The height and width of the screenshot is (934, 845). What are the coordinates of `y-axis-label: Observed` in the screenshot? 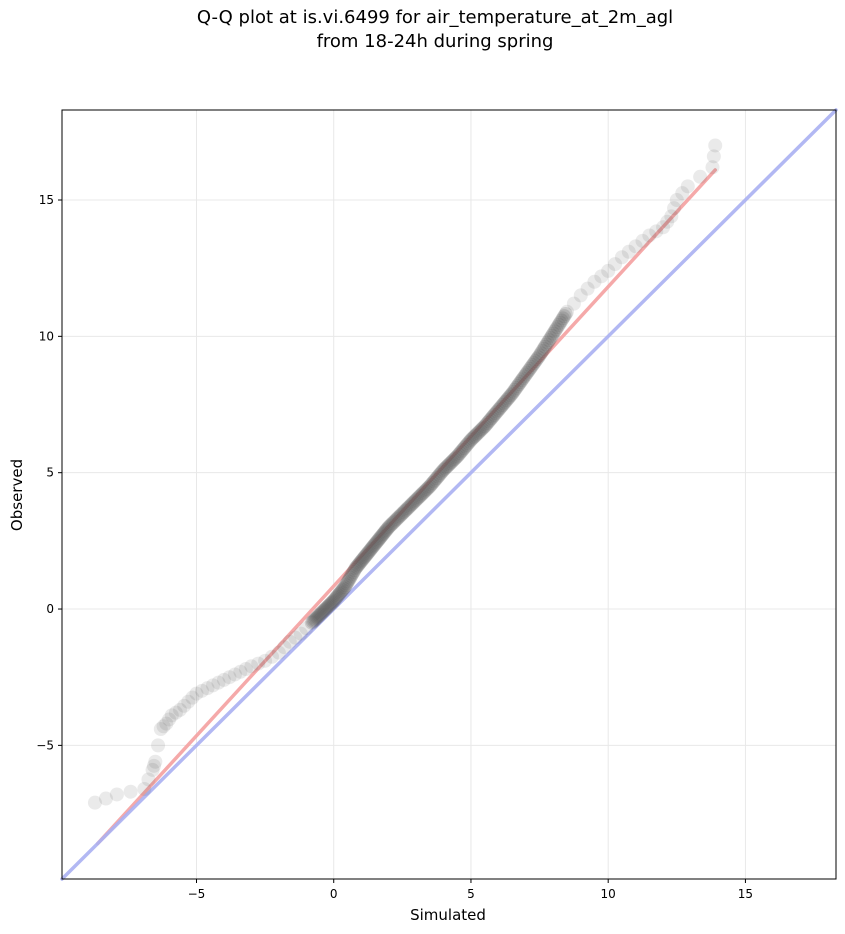 It's located at (17, 495).